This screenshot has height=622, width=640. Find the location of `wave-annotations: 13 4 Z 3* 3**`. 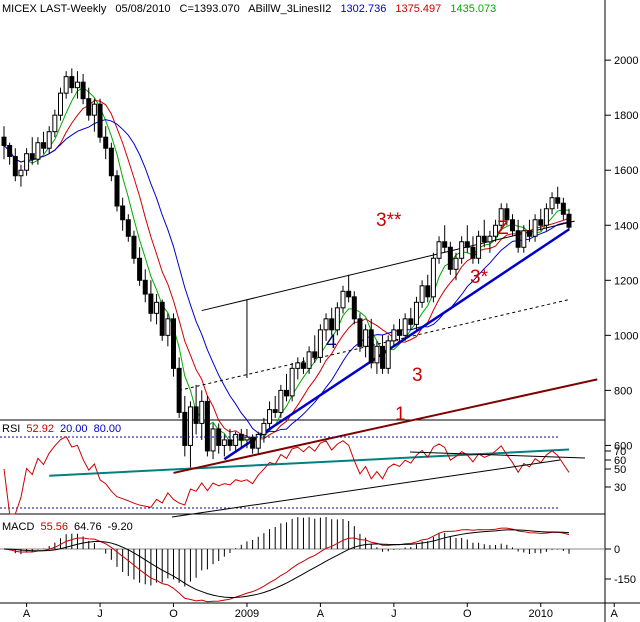

wave-annotations: 13 4 Z 3* 3** is located at coordinates (417, 317).